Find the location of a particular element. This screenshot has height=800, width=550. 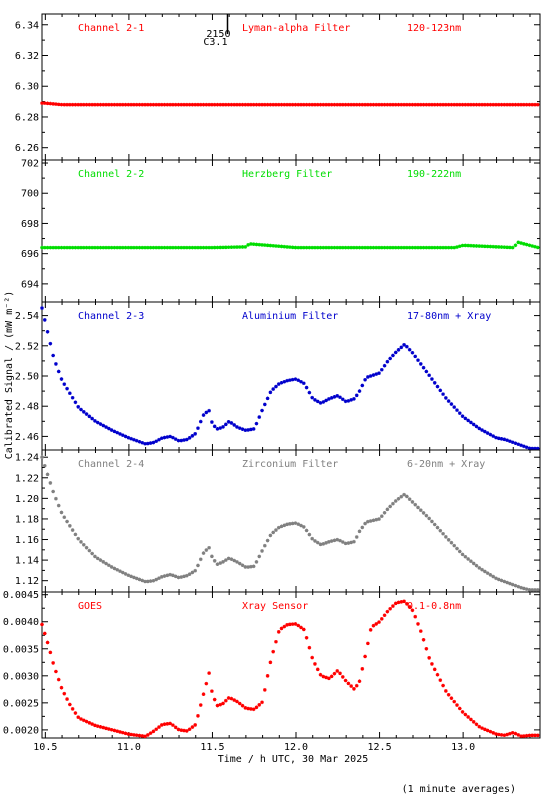

data-series is located at coordinates (290, 245).